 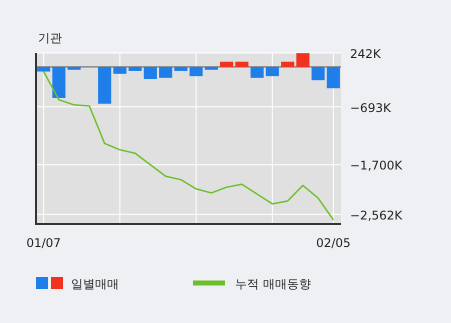 What do you see at coordinates (43, 243) in the screenshot?
I see `xtick: 01/07` at bounding box center [43, 243].